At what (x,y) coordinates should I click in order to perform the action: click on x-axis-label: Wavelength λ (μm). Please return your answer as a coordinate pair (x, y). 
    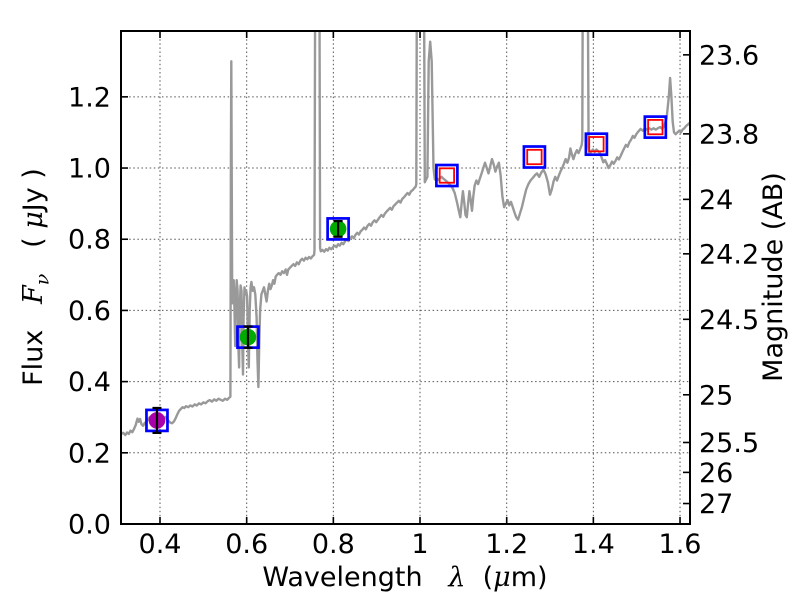
    Looking at the image, I should click on (405, 577).